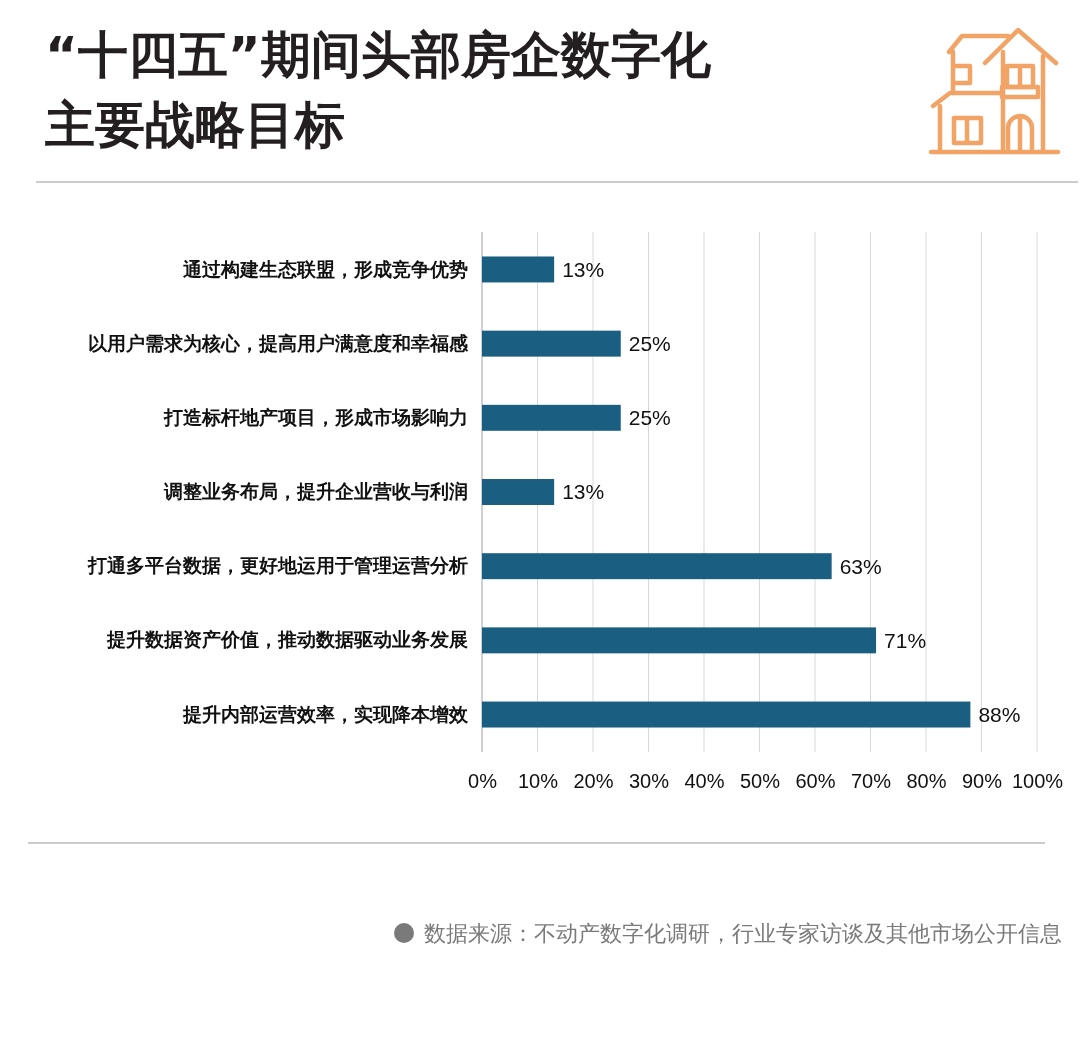 The image size is (1080, 1051). What do you see at coordinates (743, 933) in the screenshot?
I see `source-note: 数据来源：不动产数字化调研，行业专家访谈及其他市场公开信息` at bounding box center [743, 933].